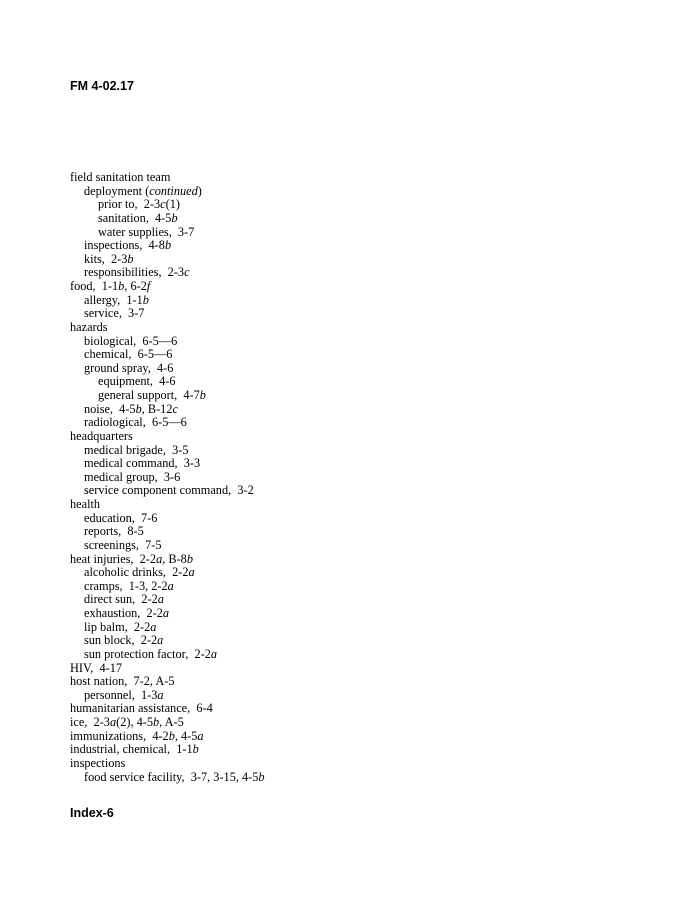  I want to click on entry-text: education, 7-6, so click(121, 517).